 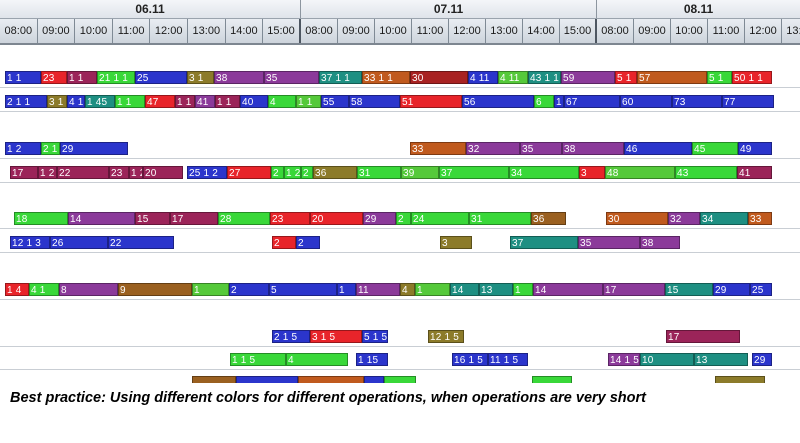 I want to click on operation-bar: 49, so click(x=755, y=148).